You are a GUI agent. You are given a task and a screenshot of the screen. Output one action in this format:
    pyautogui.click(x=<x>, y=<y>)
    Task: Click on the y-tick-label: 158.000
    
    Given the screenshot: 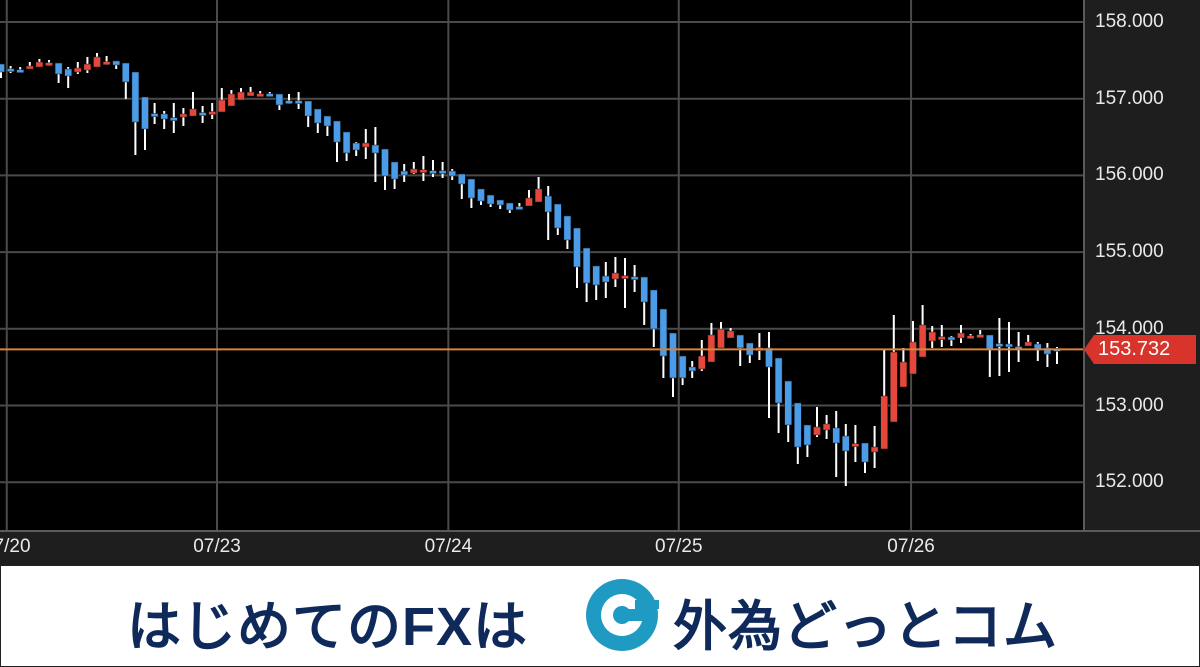 What is the action you would take?
    pyautogui.click(x=1129, y=21)
    